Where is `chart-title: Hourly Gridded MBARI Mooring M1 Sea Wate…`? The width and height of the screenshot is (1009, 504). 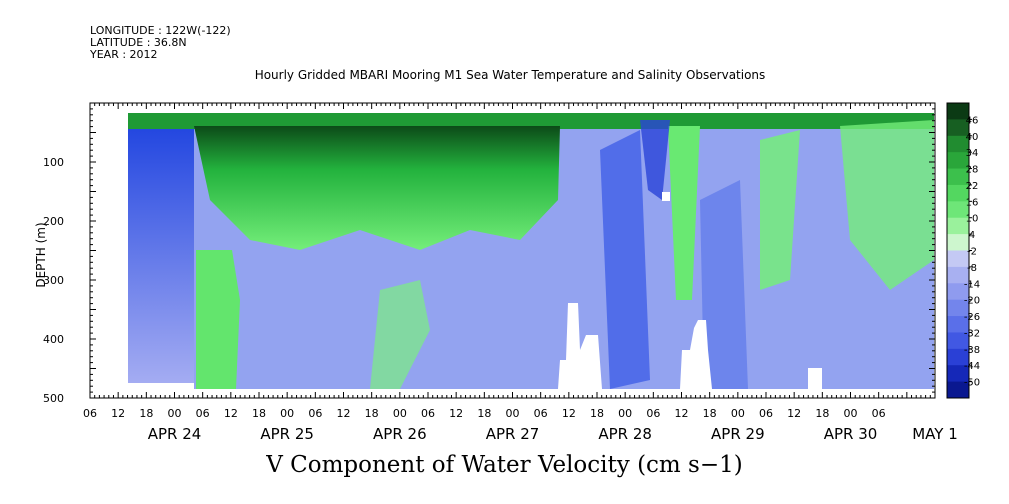 chart-title: Hourly Gridded MBARI Mooring M1 Sea Wate… is located at coordinates (510, 75).